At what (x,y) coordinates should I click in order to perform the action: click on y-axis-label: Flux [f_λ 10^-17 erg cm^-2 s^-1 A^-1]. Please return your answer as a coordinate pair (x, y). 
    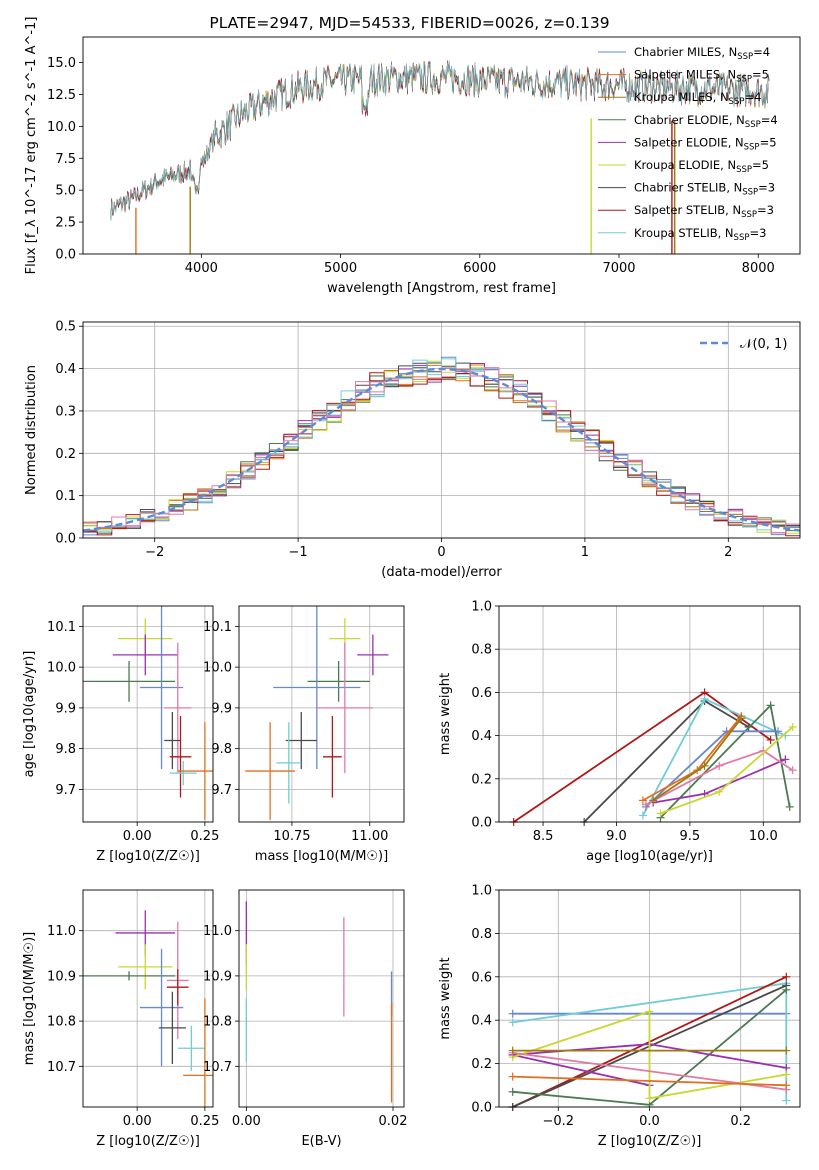
    Looking at the image, I should click on (31, 146).